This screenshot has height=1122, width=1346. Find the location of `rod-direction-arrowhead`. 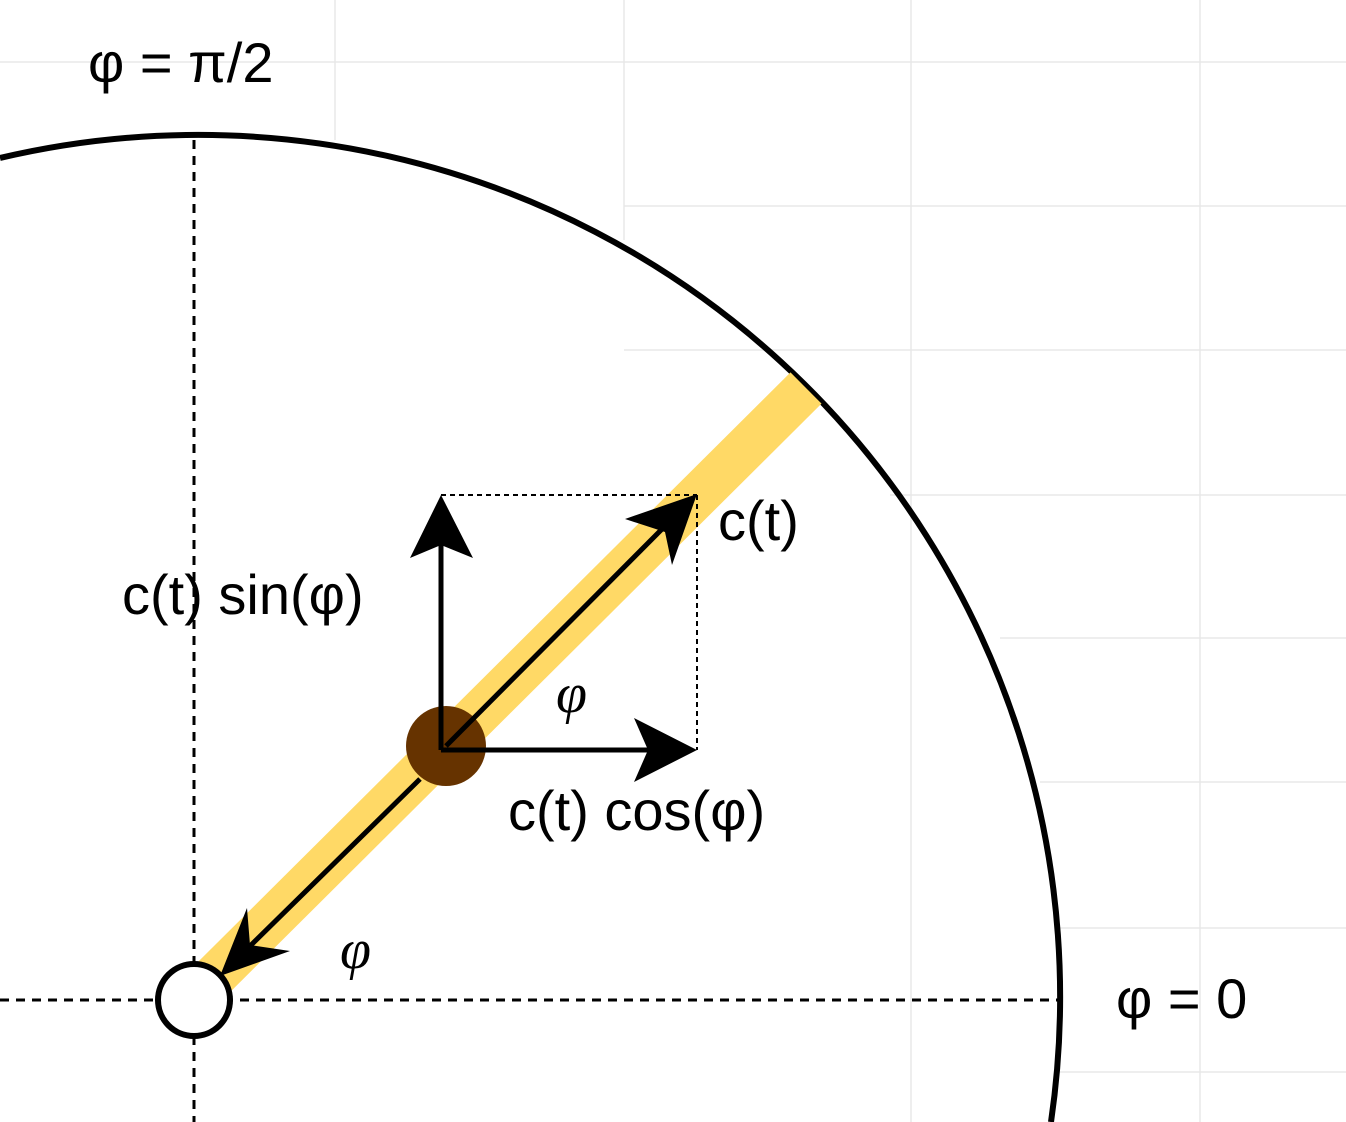

rod-direction-arrowhead is located at coordinates (255, 942).